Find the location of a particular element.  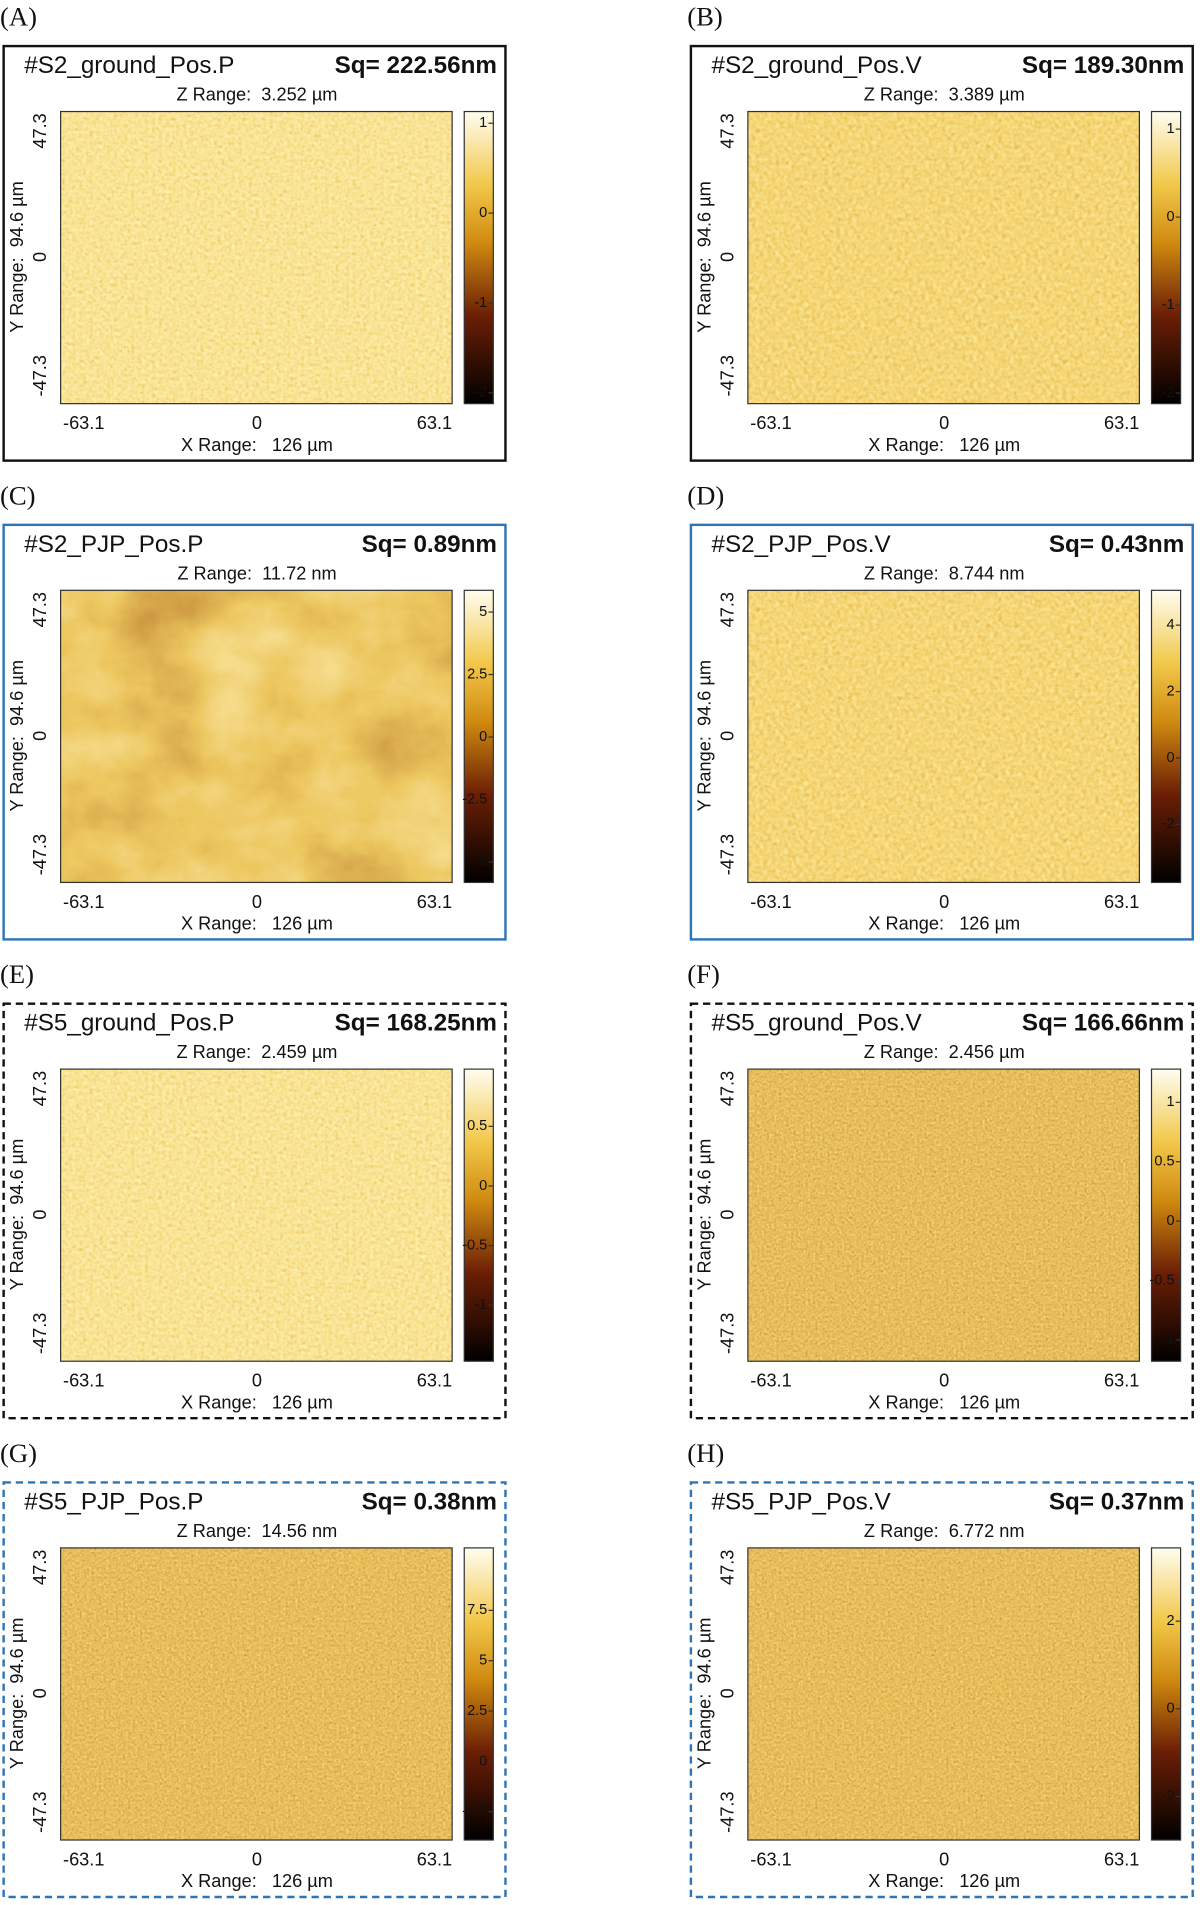

panel-label: (F) is located at coordinates (703, 974).